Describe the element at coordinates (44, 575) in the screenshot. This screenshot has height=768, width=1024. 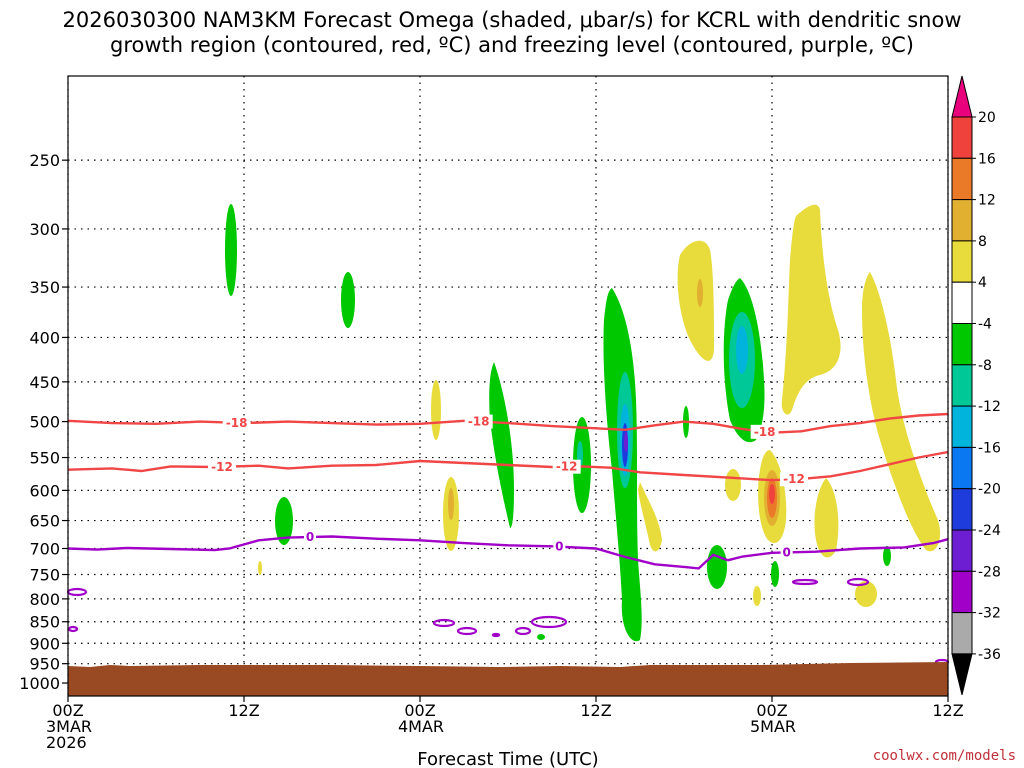
I see `y-tick-label: 750` at that location.